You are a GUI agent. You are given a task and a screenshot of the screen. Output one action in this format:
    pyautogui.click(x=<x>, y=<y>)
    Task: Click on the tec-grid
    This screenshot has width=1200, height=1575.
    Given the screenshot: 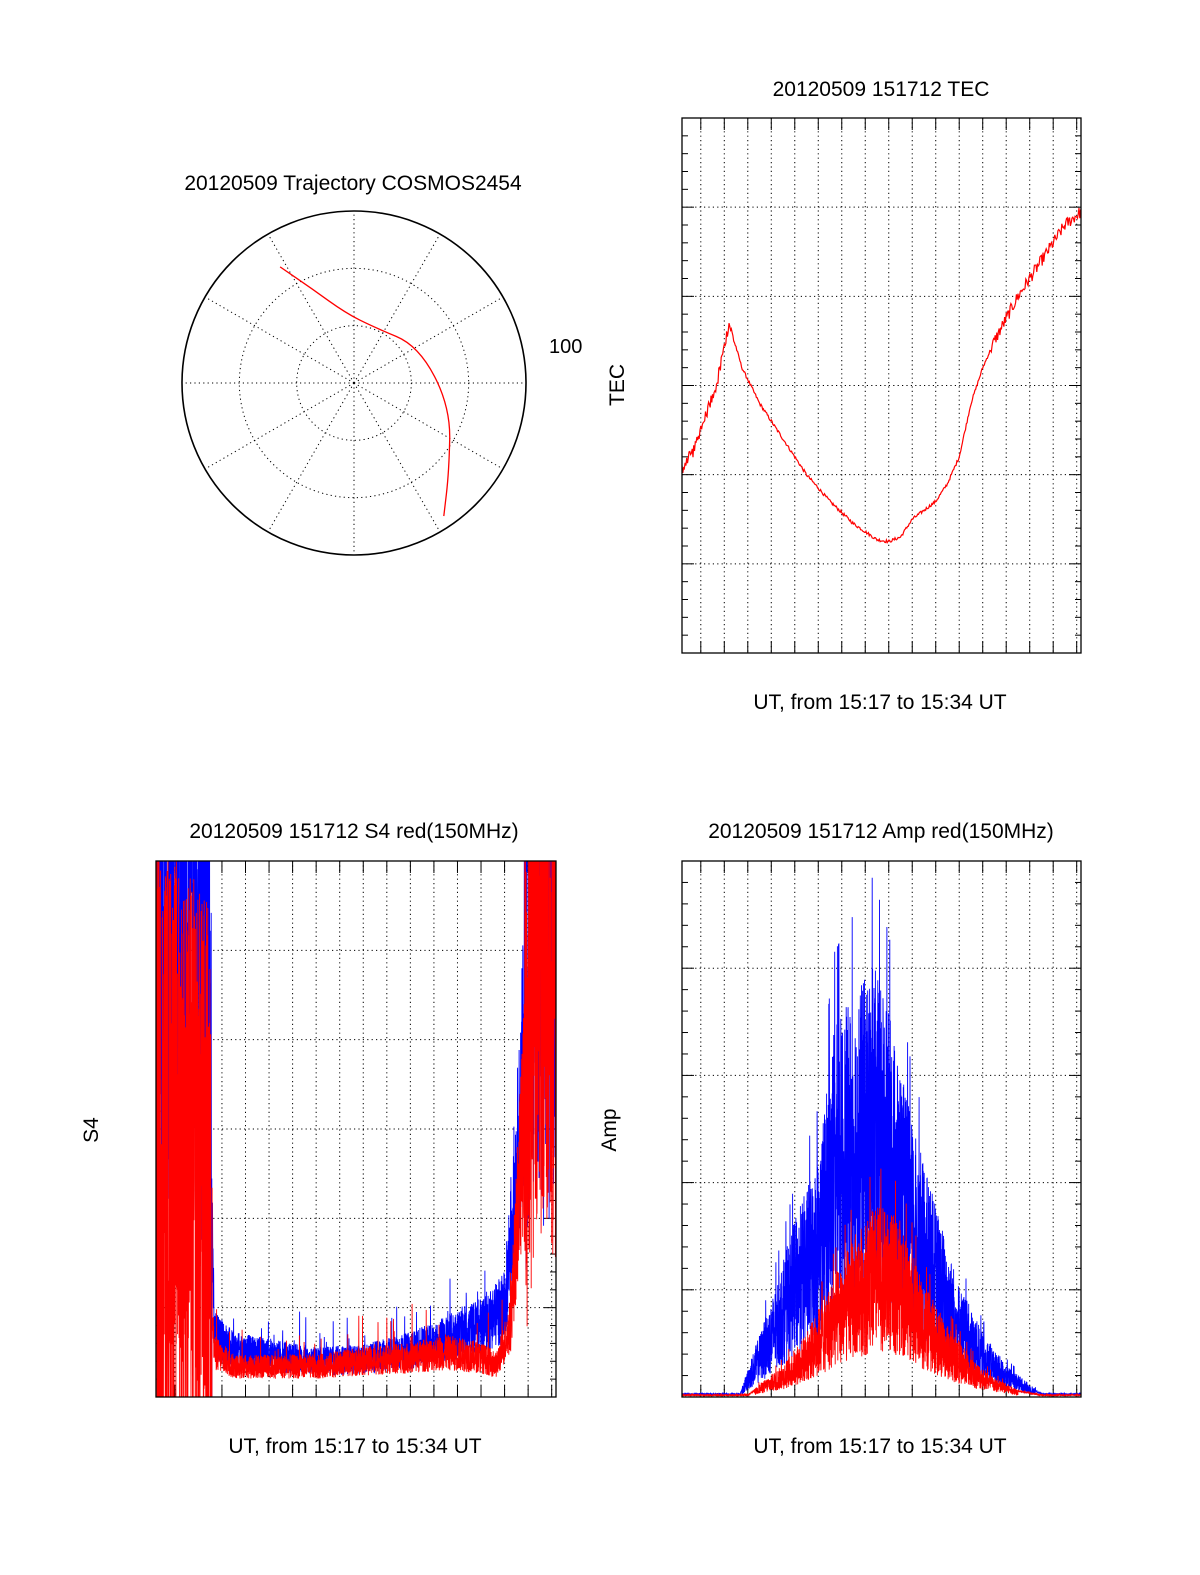 What is the action you would take?
    pyautogui.click(x=881, y=385)
    